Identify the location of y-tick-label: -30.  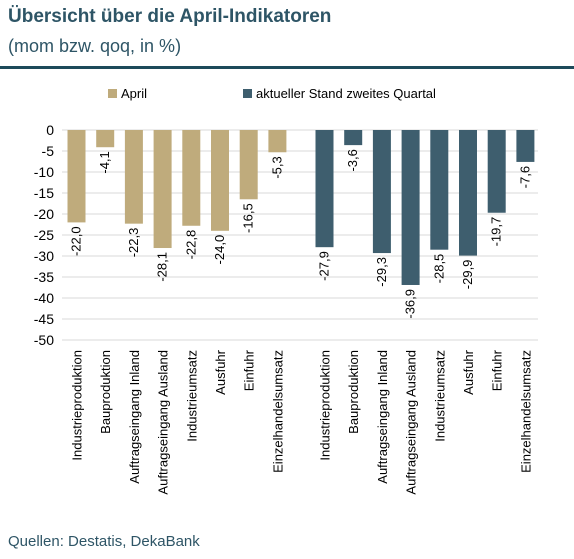
(44, 256).